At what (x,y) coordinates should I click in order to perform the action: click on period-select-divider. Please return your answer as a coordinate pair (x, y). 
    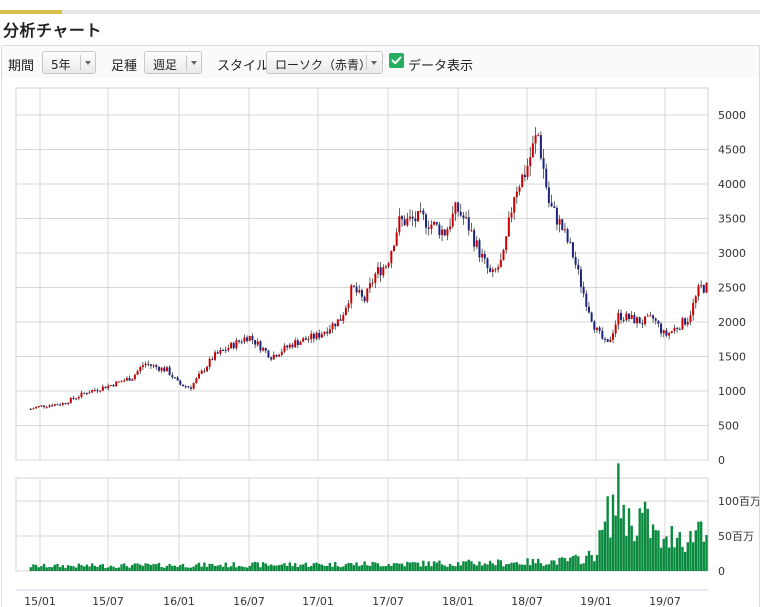
    Looking at the image, I should click on (80, 62).